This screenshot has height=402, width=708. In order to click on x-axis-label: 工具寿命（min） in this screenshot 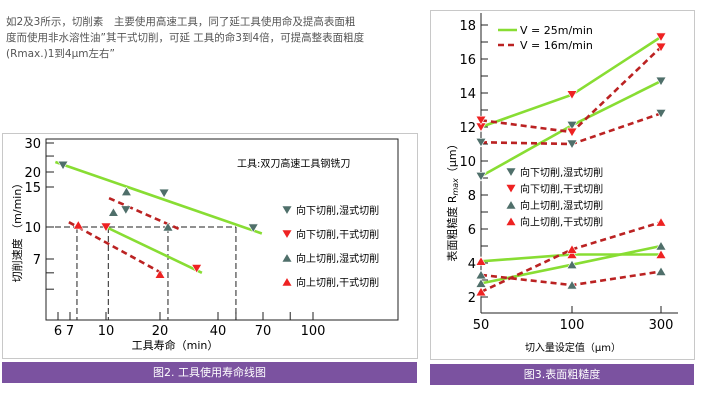, I will do `click(175, 345)`.